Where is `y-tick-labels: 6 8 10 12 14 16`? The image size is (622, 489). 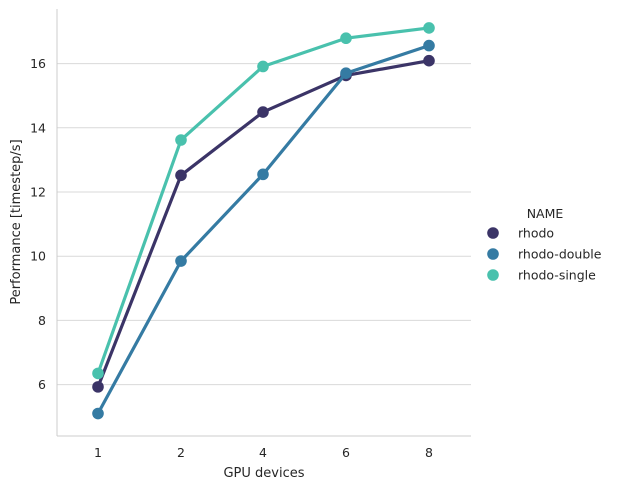
y-tick-labels: 6 8 10 12 14 16 is located at coordinates (38, 224).